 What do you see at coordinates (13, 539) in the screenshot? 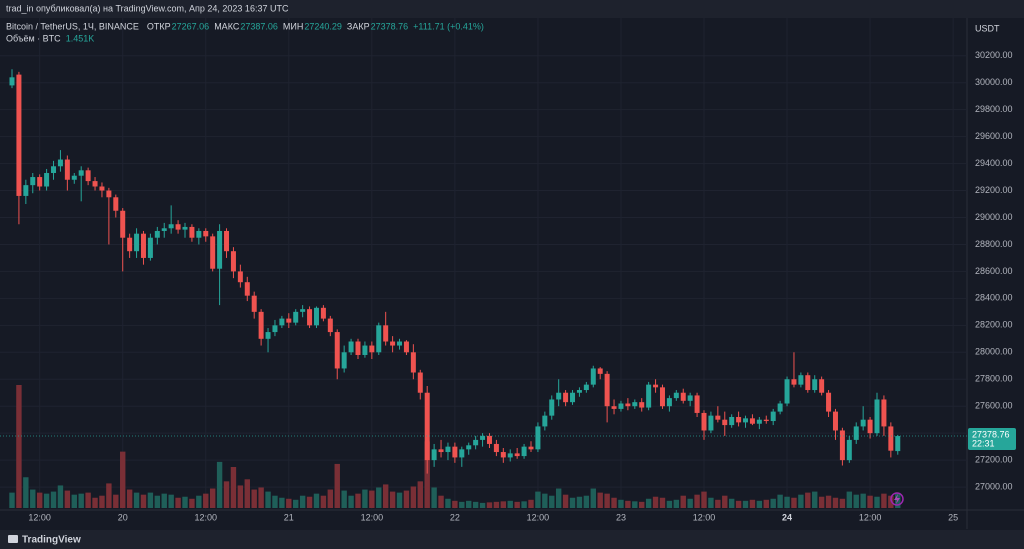
I see `logo` at bounding box center [13, 539].